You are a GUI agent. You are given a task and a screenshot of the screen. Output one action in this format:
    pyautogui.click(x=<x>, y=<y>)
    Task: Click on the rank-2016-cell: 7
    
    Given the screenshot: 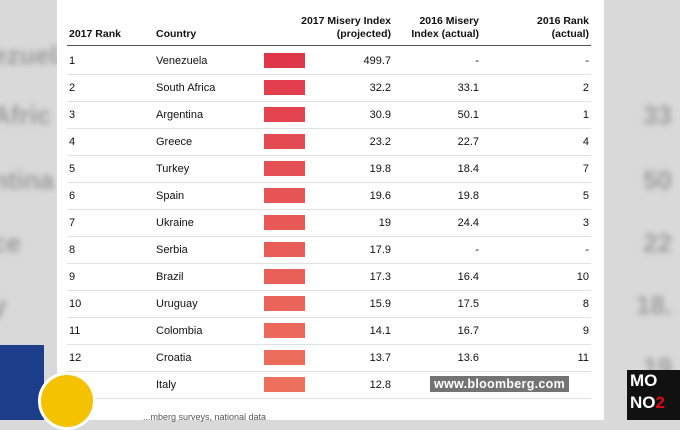 What is the action you would take?
    pyautogui.click(x=585, y=169)
    